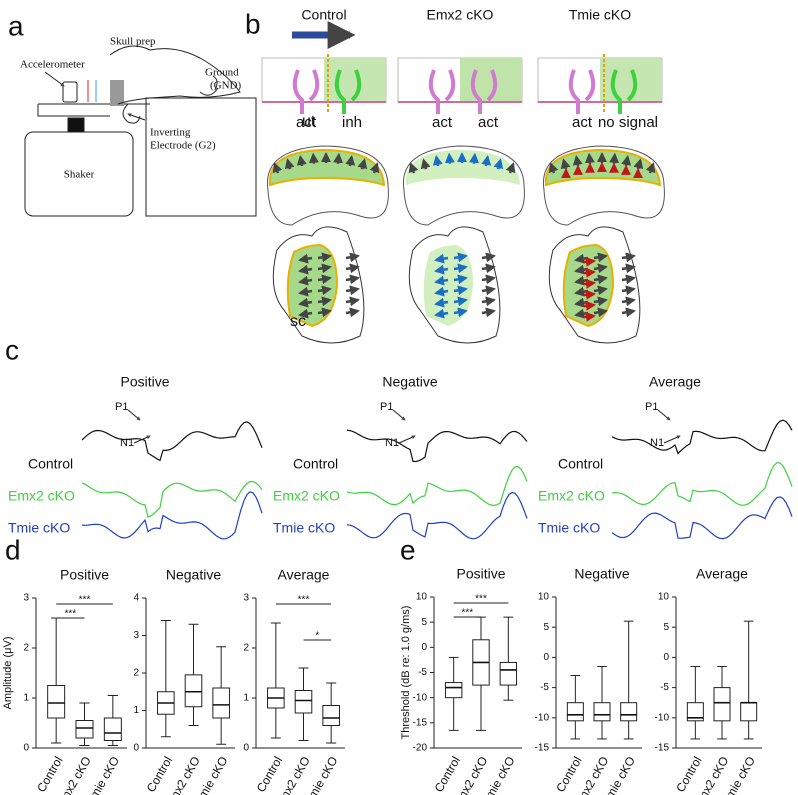 The width and height of the screenshot is (798, 795). I want to click on chart-title: Negative, so click(601, 574).